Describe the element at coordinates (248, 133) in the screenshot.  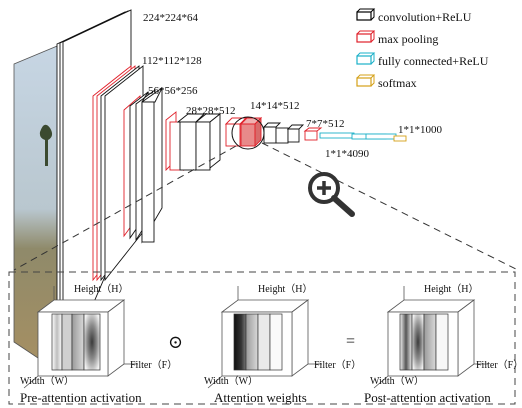
I see `zoom-focus-circle` at that location.